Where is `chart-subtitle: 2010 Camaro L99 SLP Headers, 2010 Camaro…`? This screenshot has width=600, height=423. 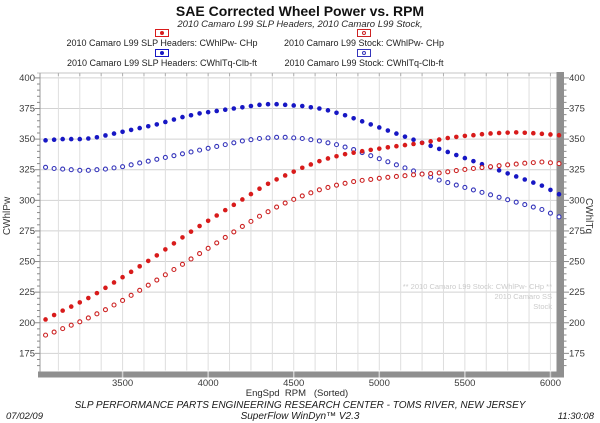 chart-subtitle: 2010 Camaro L99 SLP Headers, 2010 Camaro… is located at coordinates (300, 24).